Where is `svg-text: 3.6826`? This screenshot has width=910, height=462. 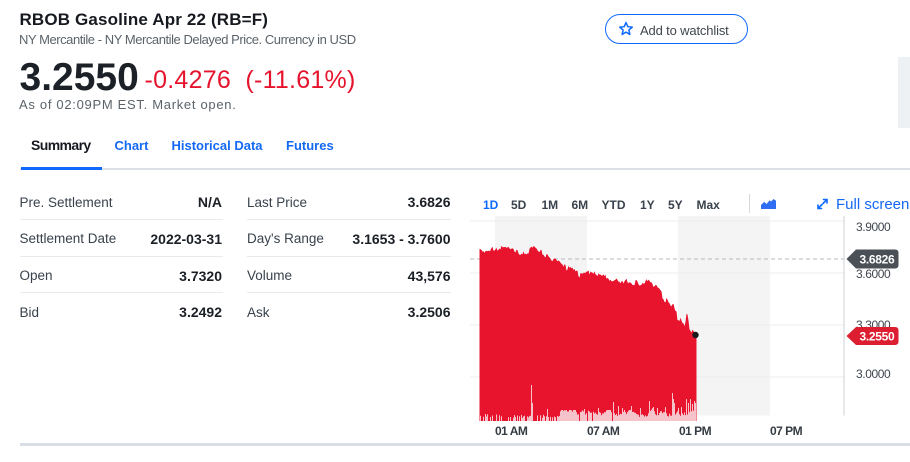 svg-text: 3.6826 is located at coordinates (878, 260).